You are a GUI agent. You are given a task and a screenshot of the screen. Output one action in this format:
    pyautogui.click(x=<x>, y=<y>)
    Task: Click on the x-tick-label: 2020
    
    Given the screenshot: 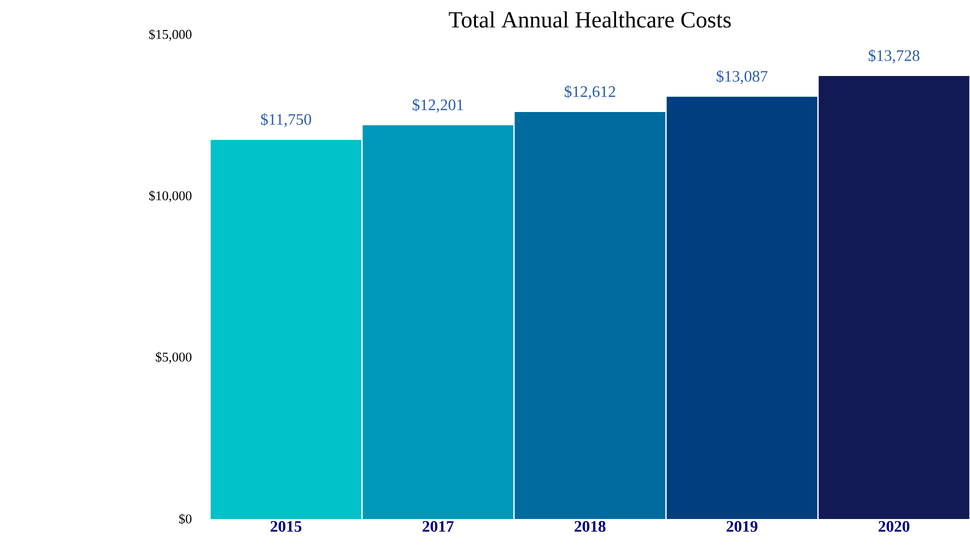 What is the action you would take?
    pyautogui.click(x=894, y=526)
    